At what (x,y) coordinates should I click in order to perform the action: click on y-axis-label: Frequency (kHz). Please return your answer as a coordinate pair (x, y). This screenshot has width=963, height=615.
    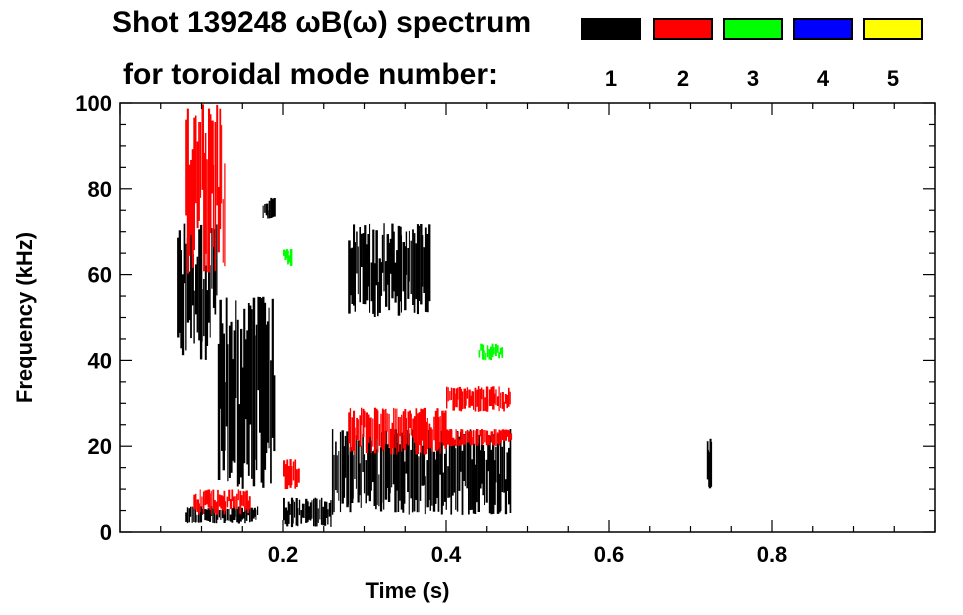
    Looking at the image, I should click on (24, 317).